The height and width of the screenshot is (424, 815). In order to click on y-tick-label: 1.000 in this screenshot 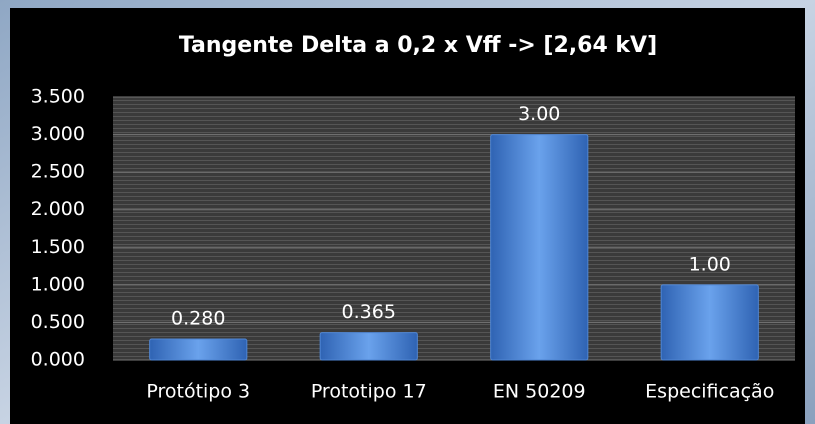, I will do `click(58, 284)`.